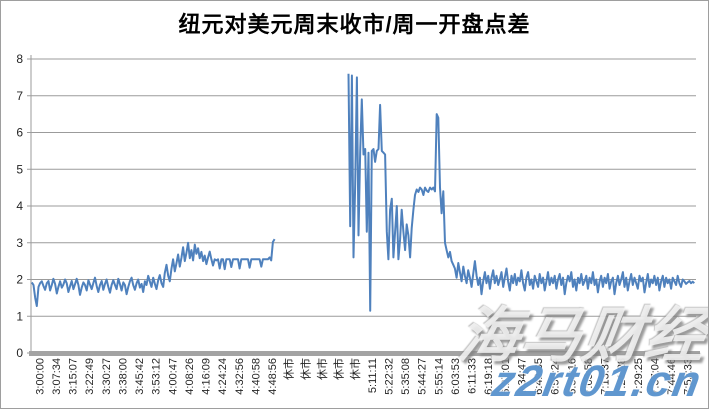  I want to click on y-axis-label: 5, so click(19, 169).